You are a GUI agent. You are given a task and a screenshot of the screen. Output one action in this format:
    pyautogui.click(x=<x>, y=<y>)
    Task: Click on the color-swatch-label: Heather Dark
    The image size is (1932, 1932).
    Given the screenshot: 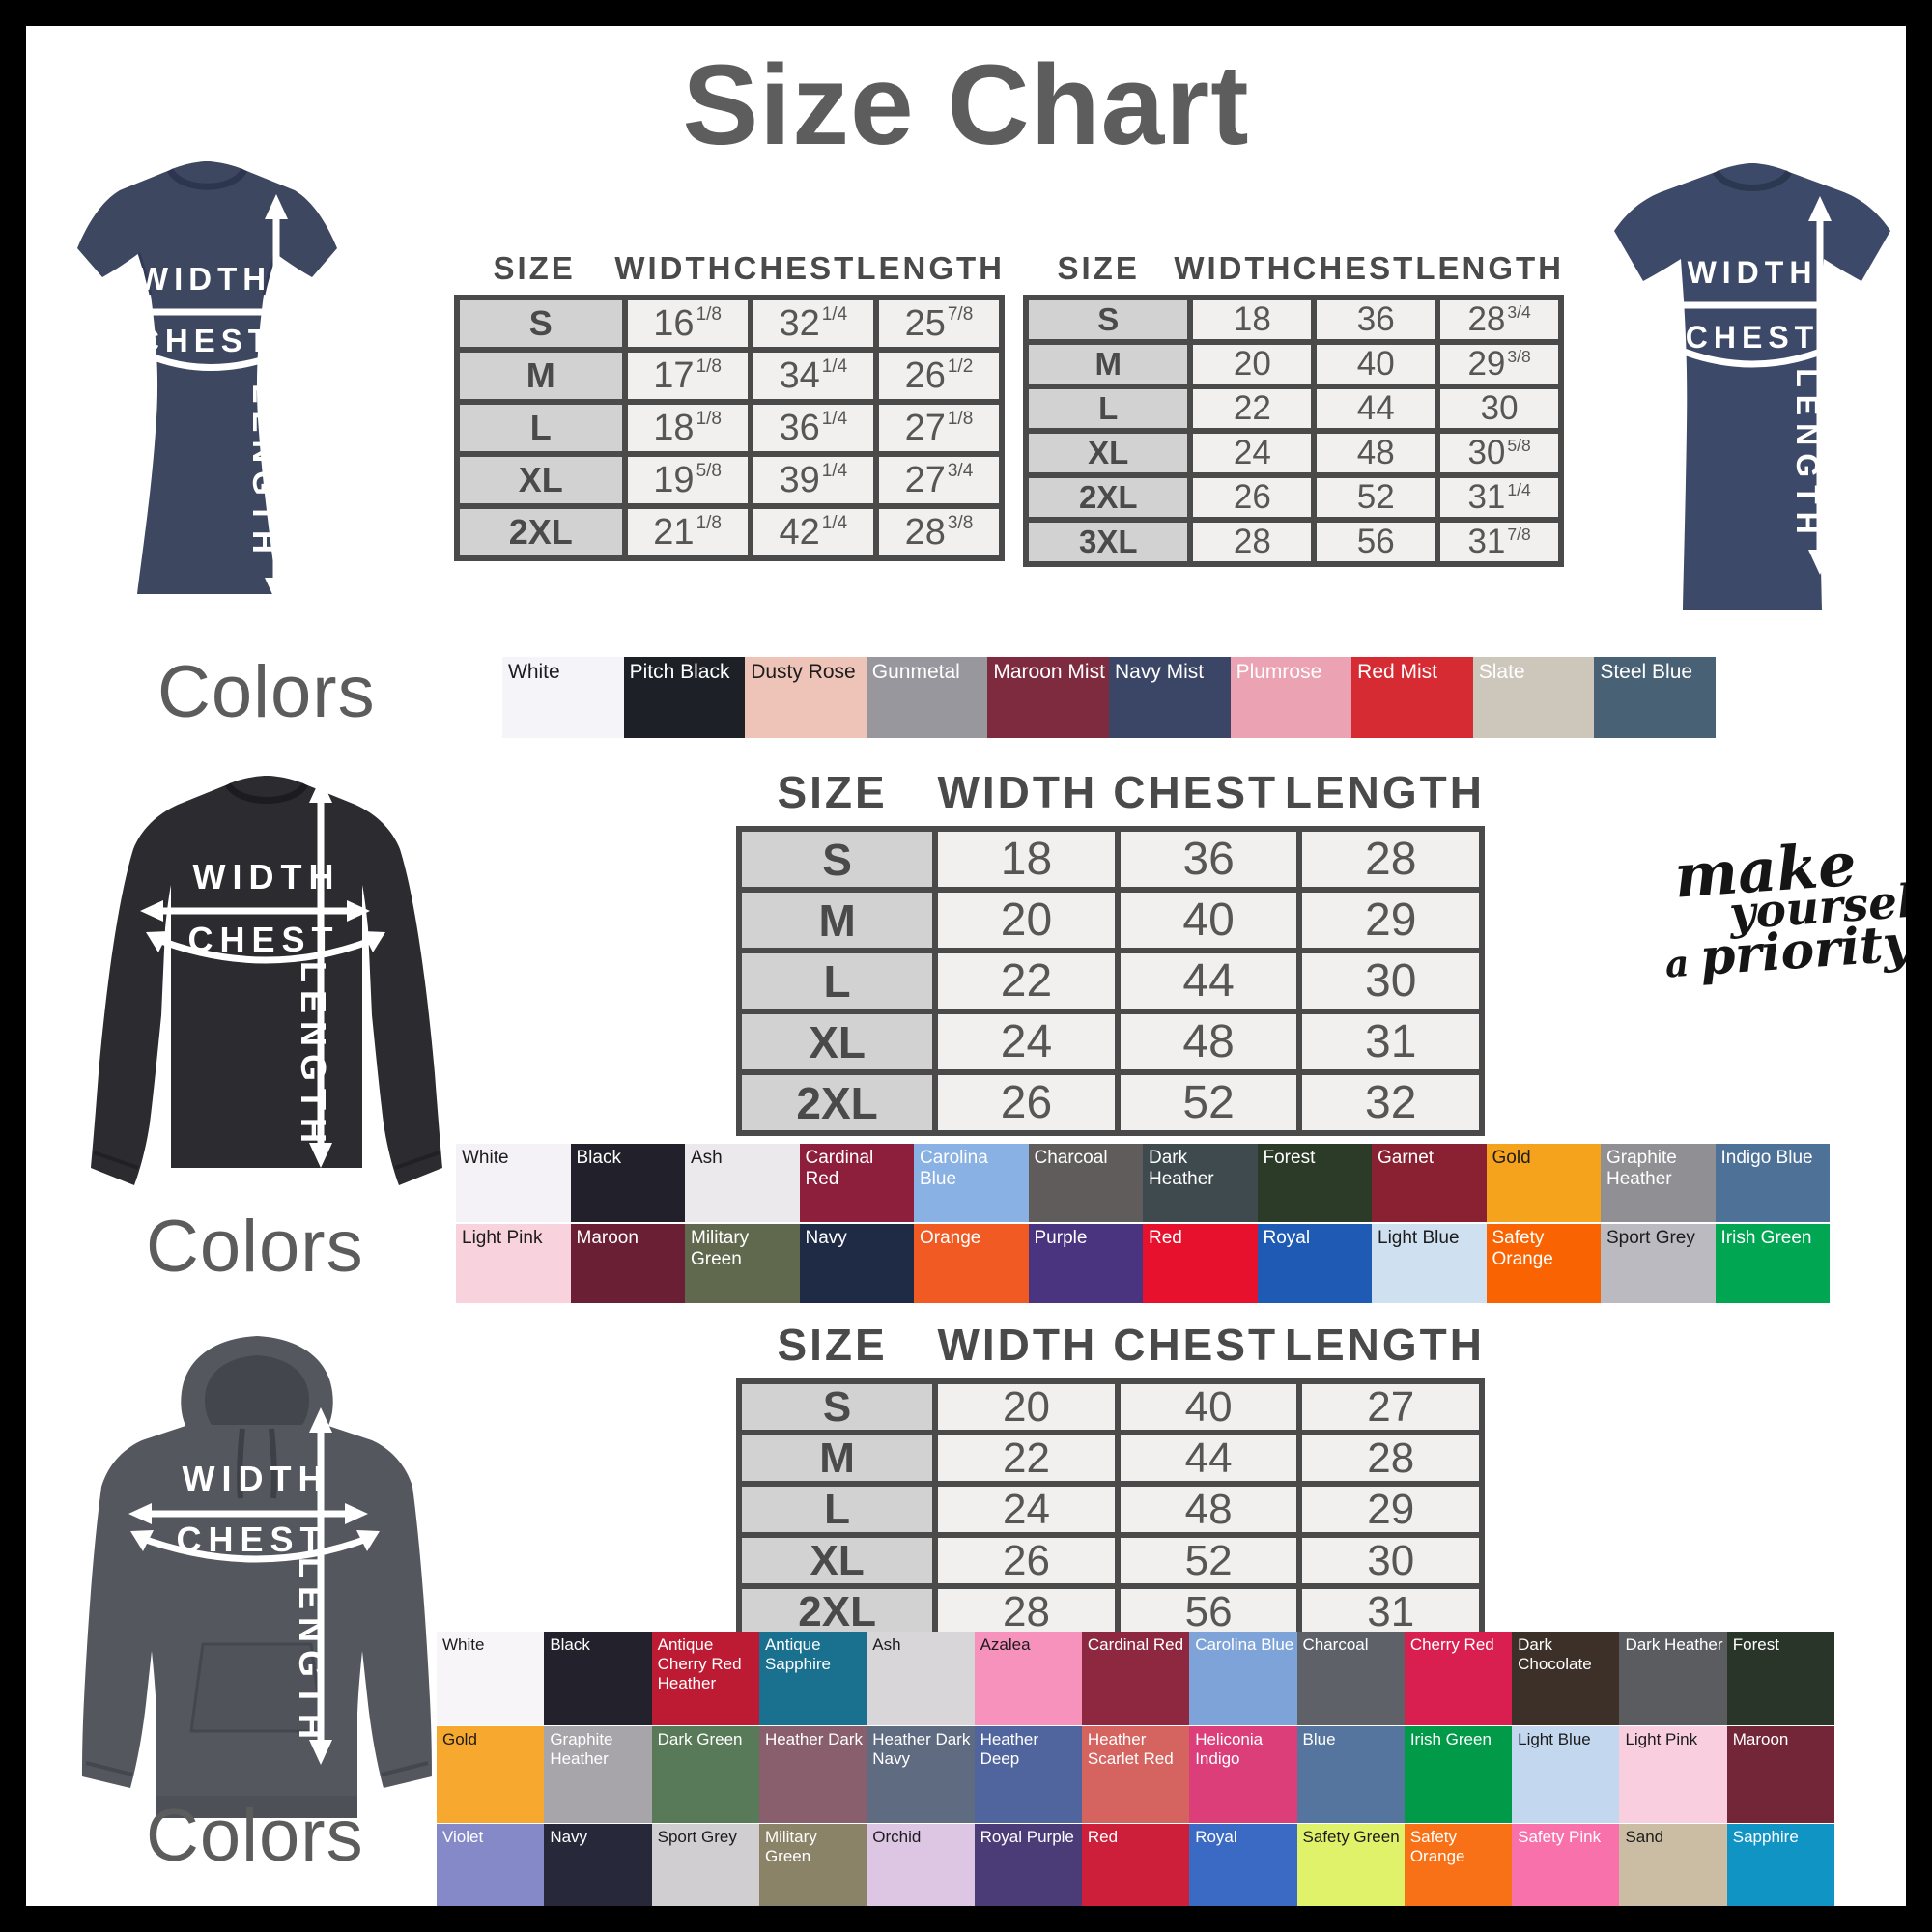 What is the action you would take?
    pyautogui.click(x=814, y=1739)
    